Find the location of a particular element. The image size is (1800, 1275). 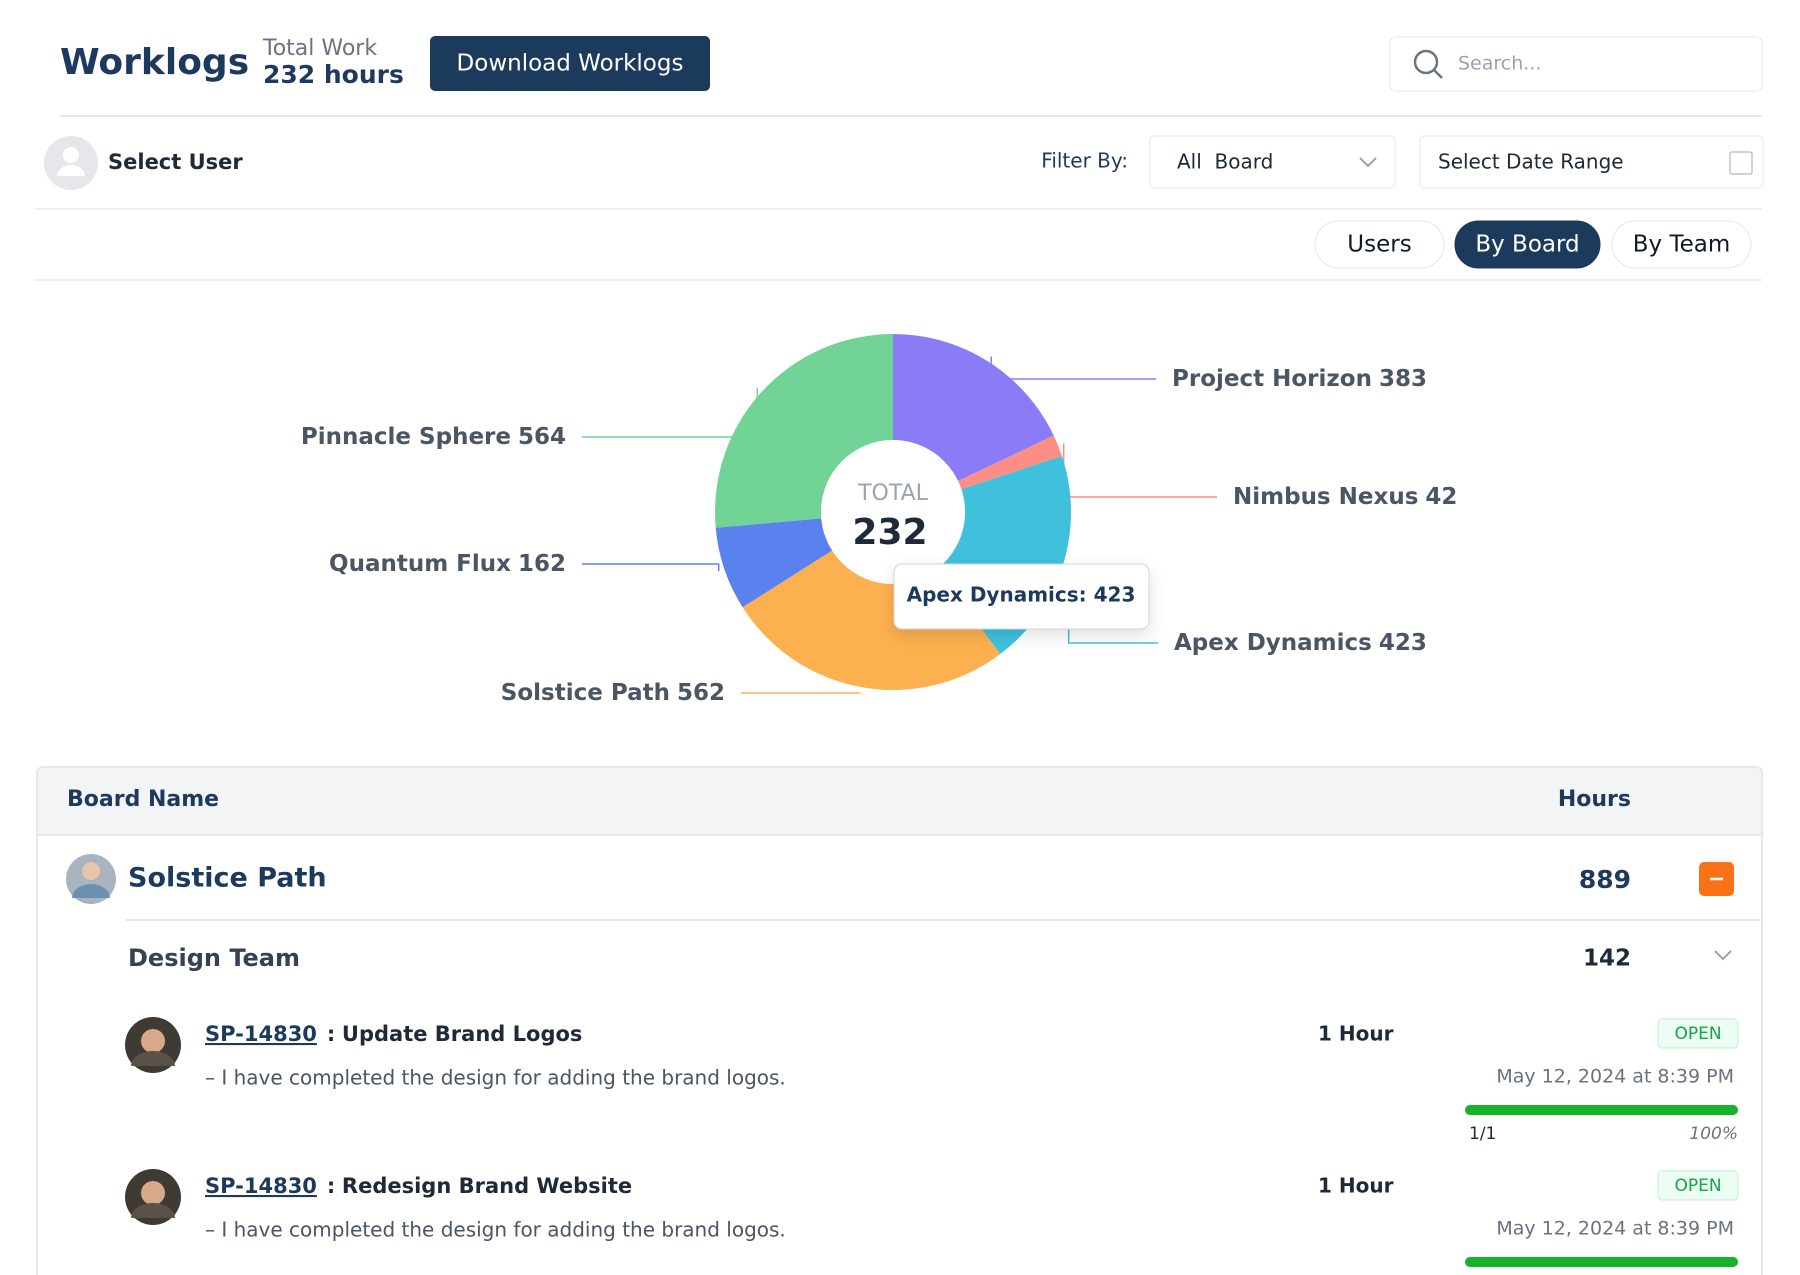

date-range-label: Select Date Range is located at coordinates (1531, 162).